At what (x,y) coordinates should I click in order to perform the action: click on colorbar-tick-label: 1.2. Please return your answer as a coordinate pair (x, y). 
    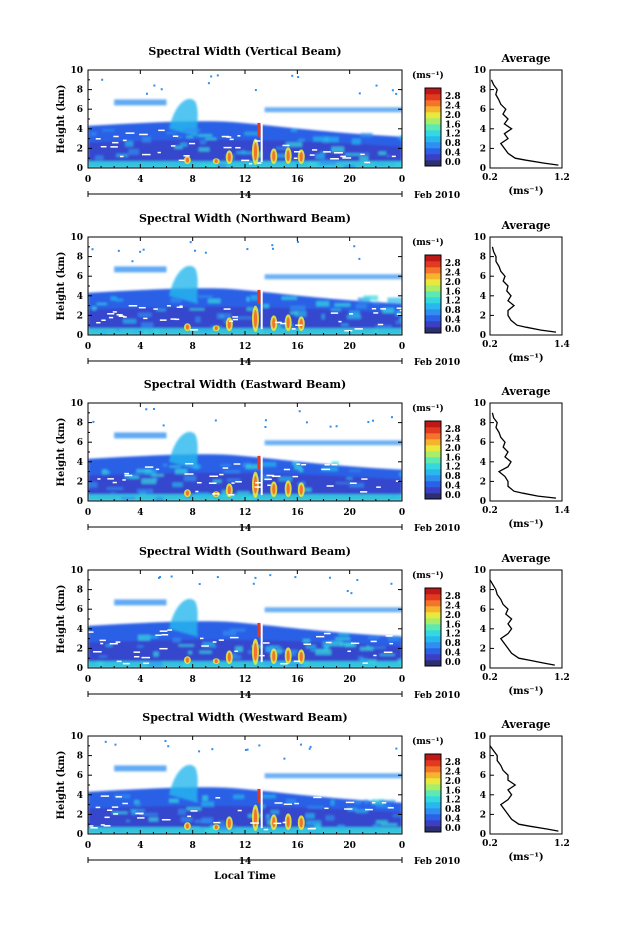
    Looking at the image, I should click on (453, 635).